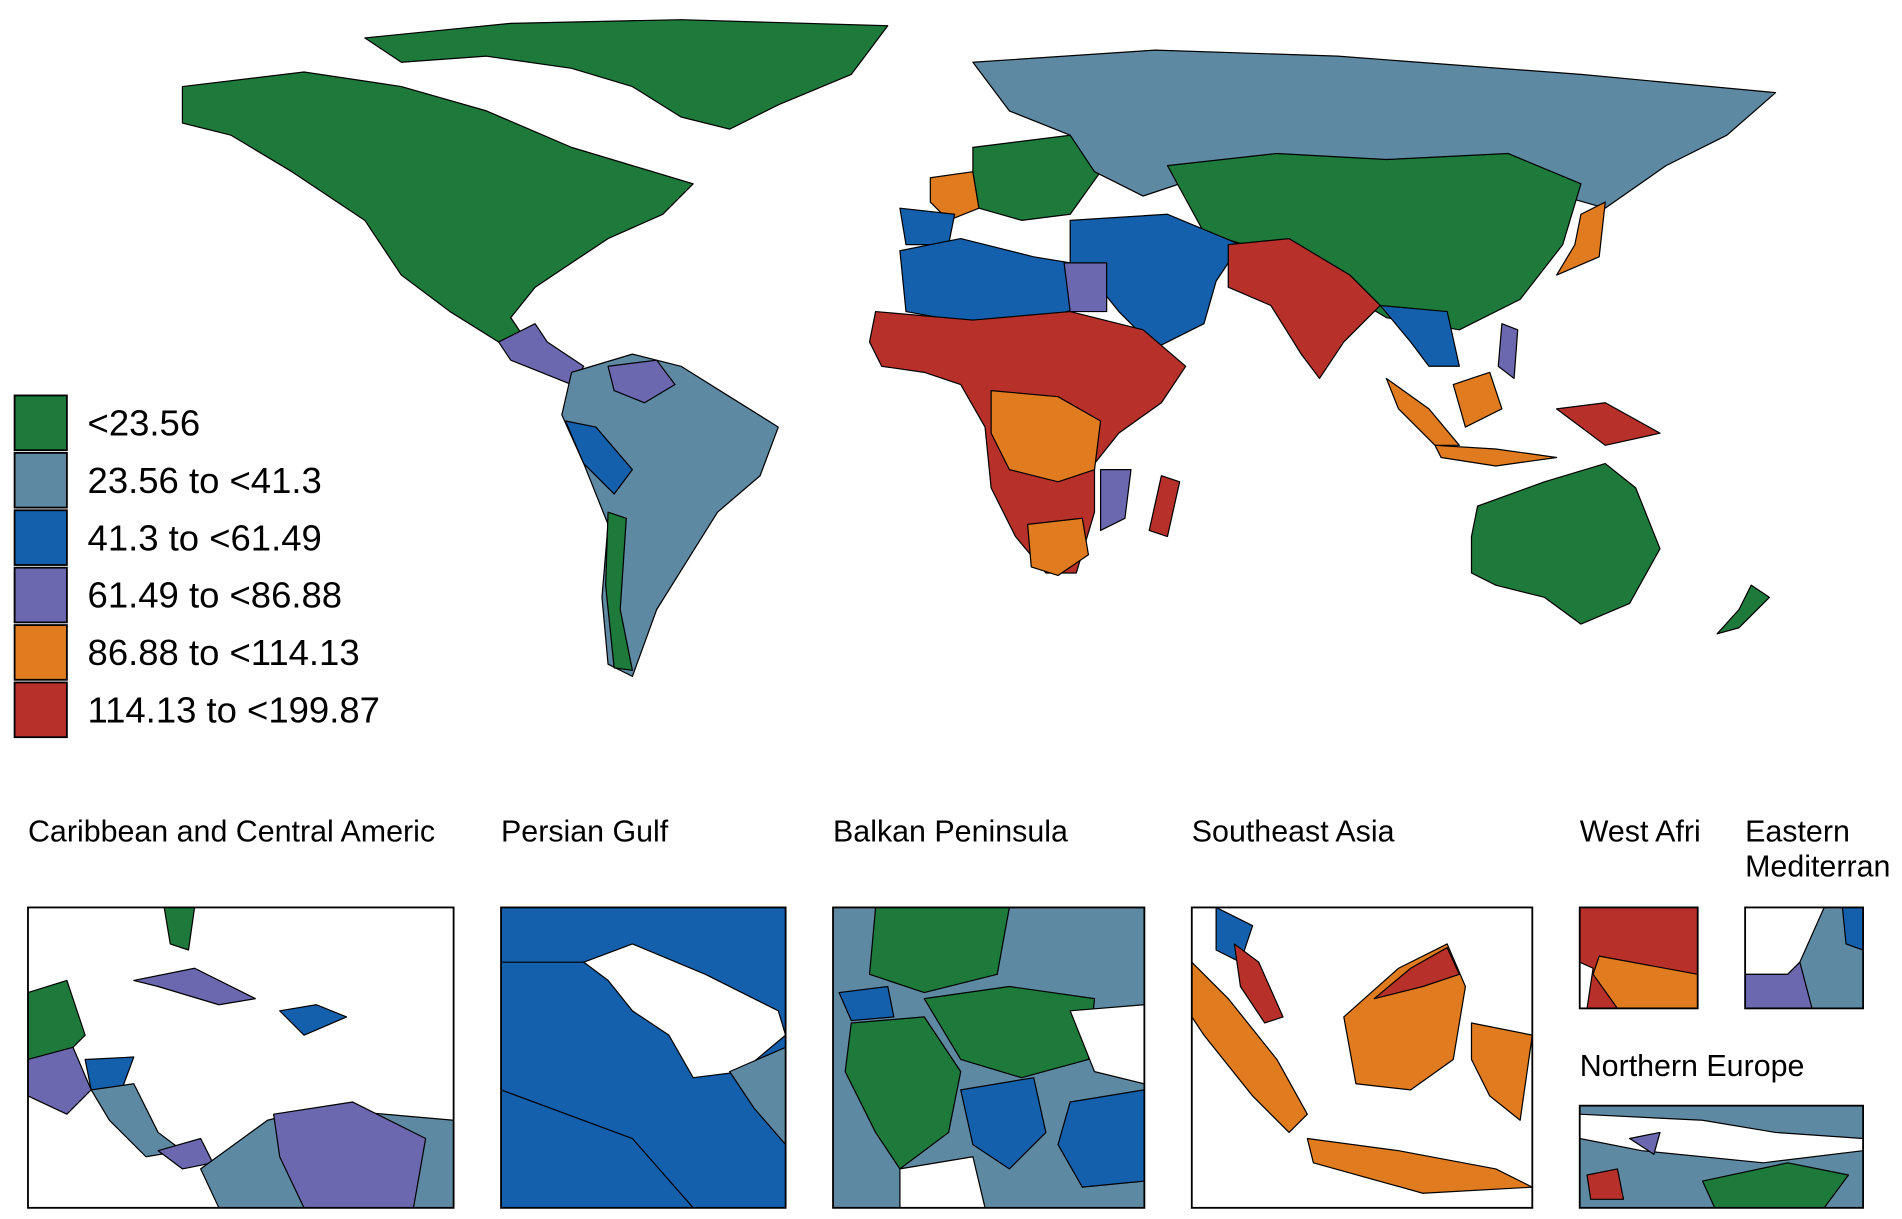  What do you see at coordinates (215, 595) in the screenshot?
I see `legend-label: 61.49 to <86.88` at bounding box center [215, 595].